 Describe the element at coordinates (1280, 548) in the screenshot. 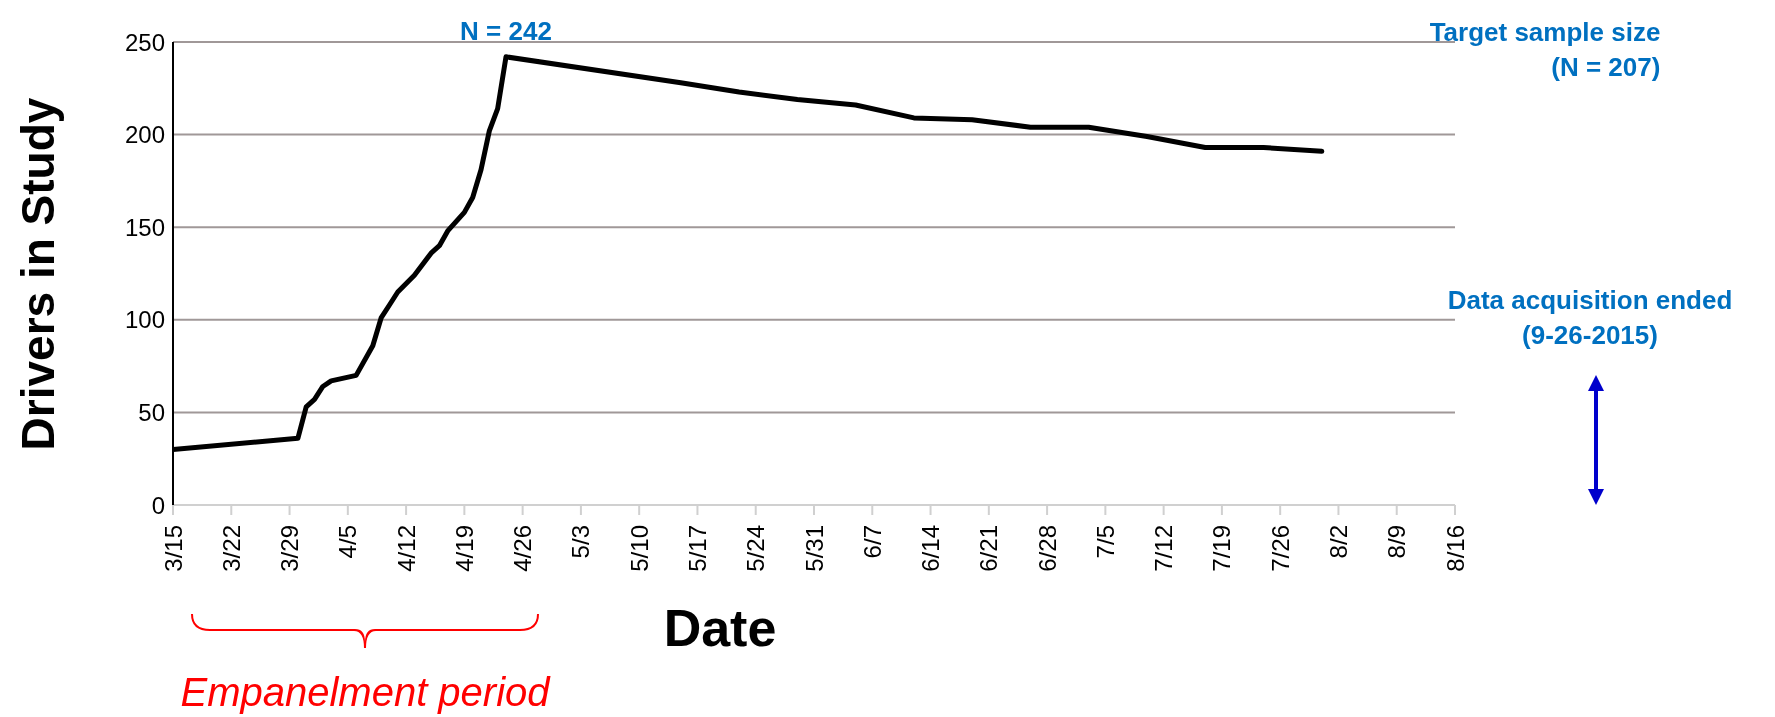

I see `x-tick-label: 7/26` at that location.